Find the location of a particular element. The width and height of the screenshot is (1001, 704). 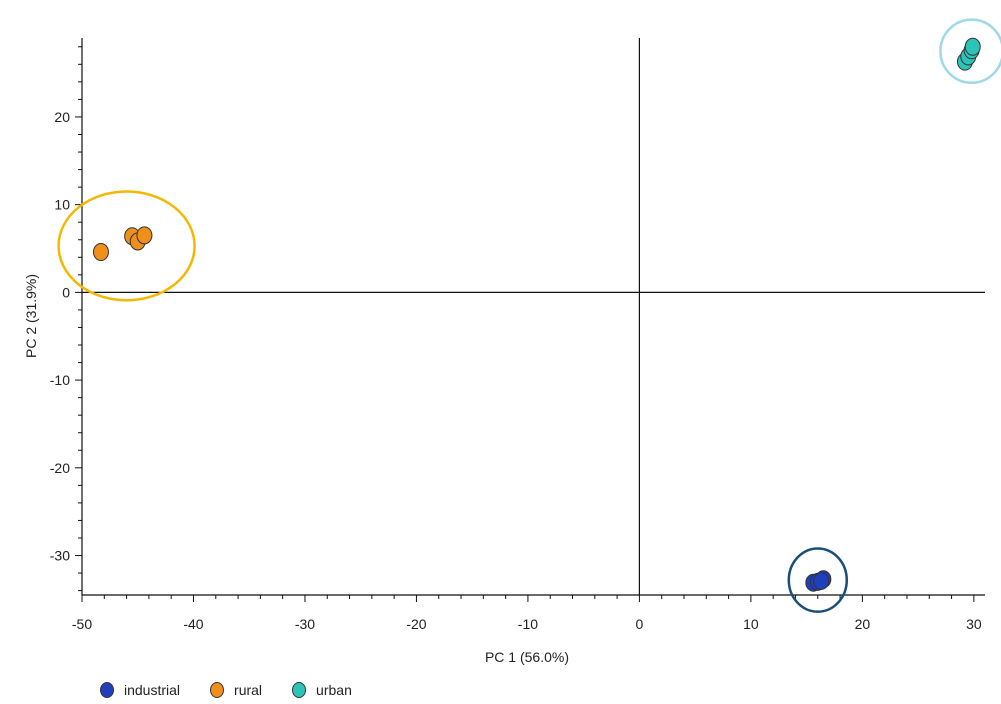

x-tick-label: 10 is located at coordinates (751, 624).